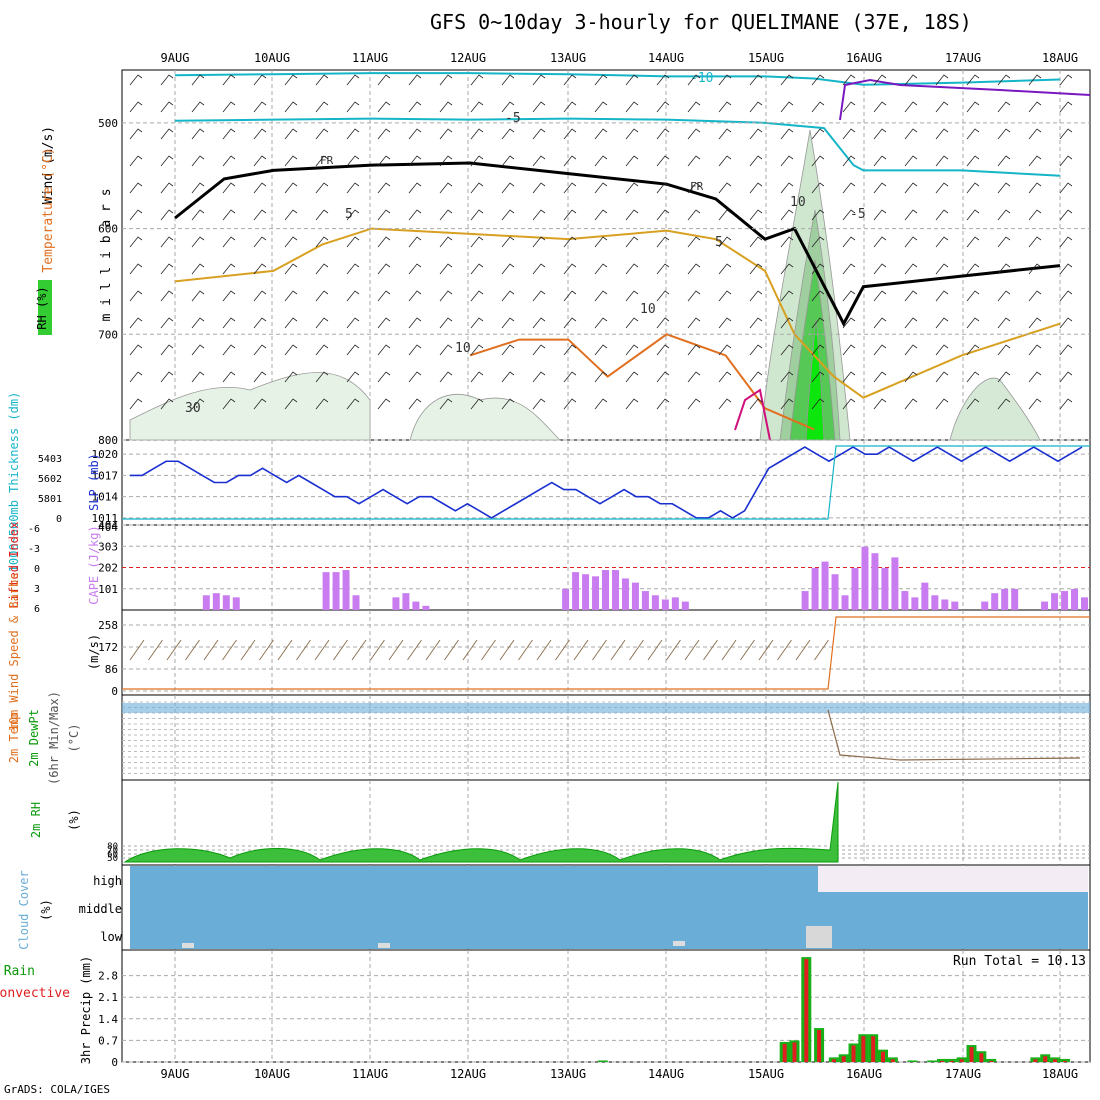 This screenshot has width=1100, height=1100. I want to click on top-day-label: 9AUG, so click(175, 58).